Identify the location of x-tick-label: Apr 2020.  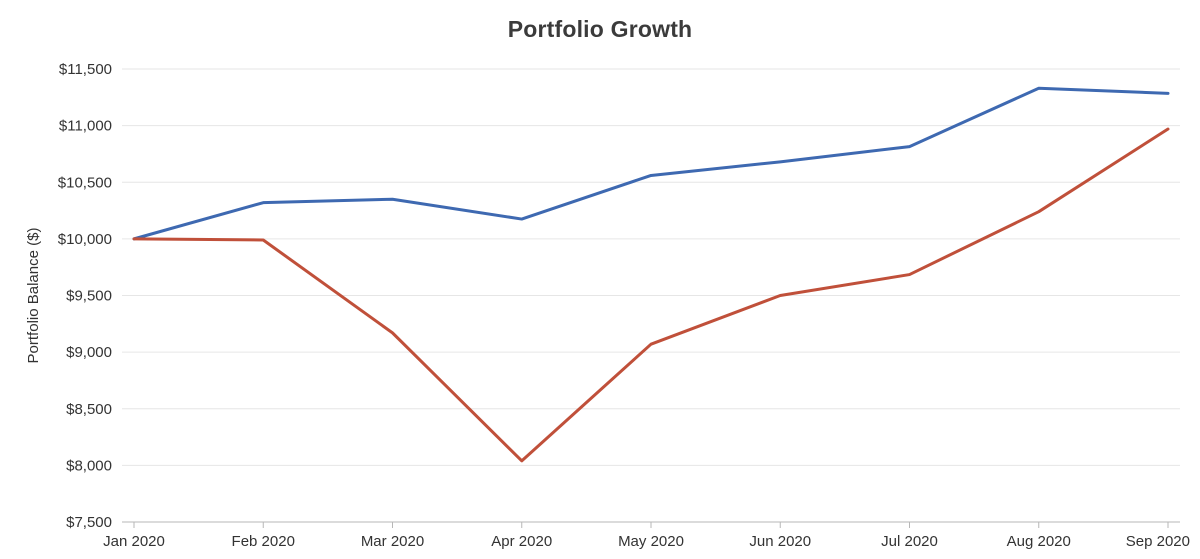
(521, 541).